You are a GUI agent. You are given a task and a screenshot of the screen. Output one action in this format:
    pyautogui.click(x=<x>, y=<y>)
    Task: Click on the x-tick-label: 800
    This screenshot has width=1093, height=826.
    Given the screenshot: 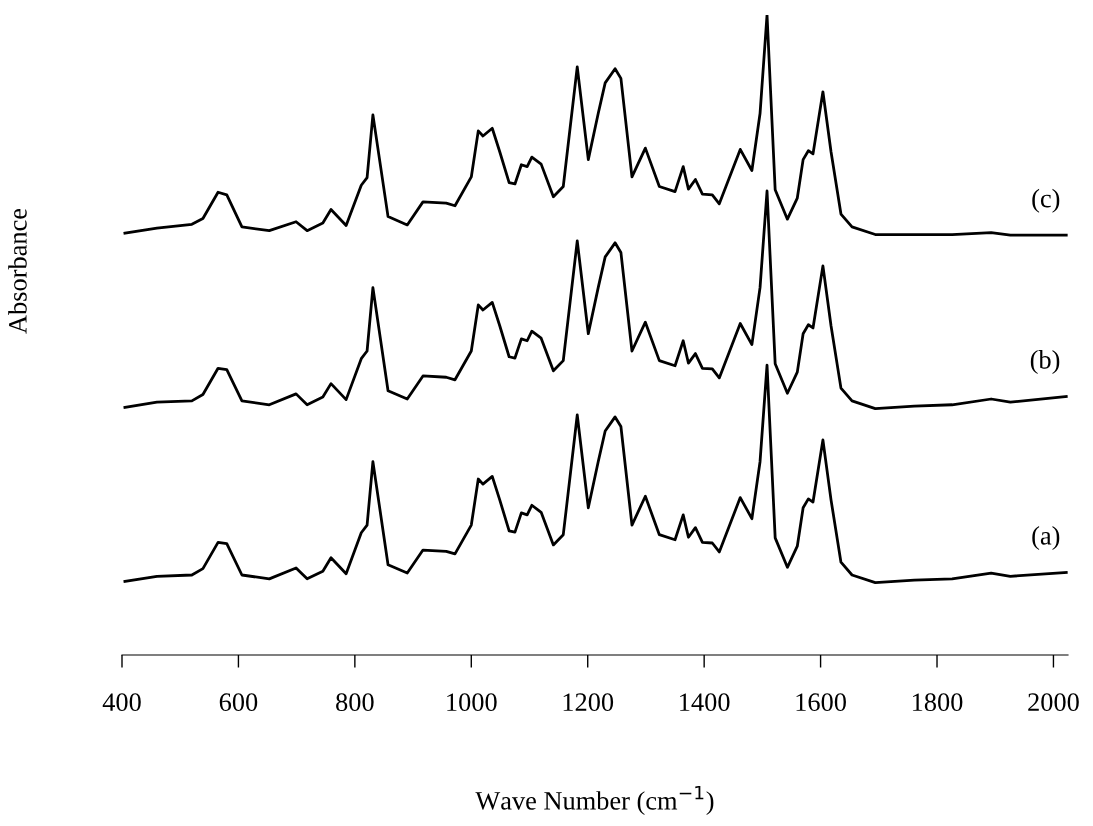 What is the action you would take?
    pyautogui.click(x=355, y=702)
    